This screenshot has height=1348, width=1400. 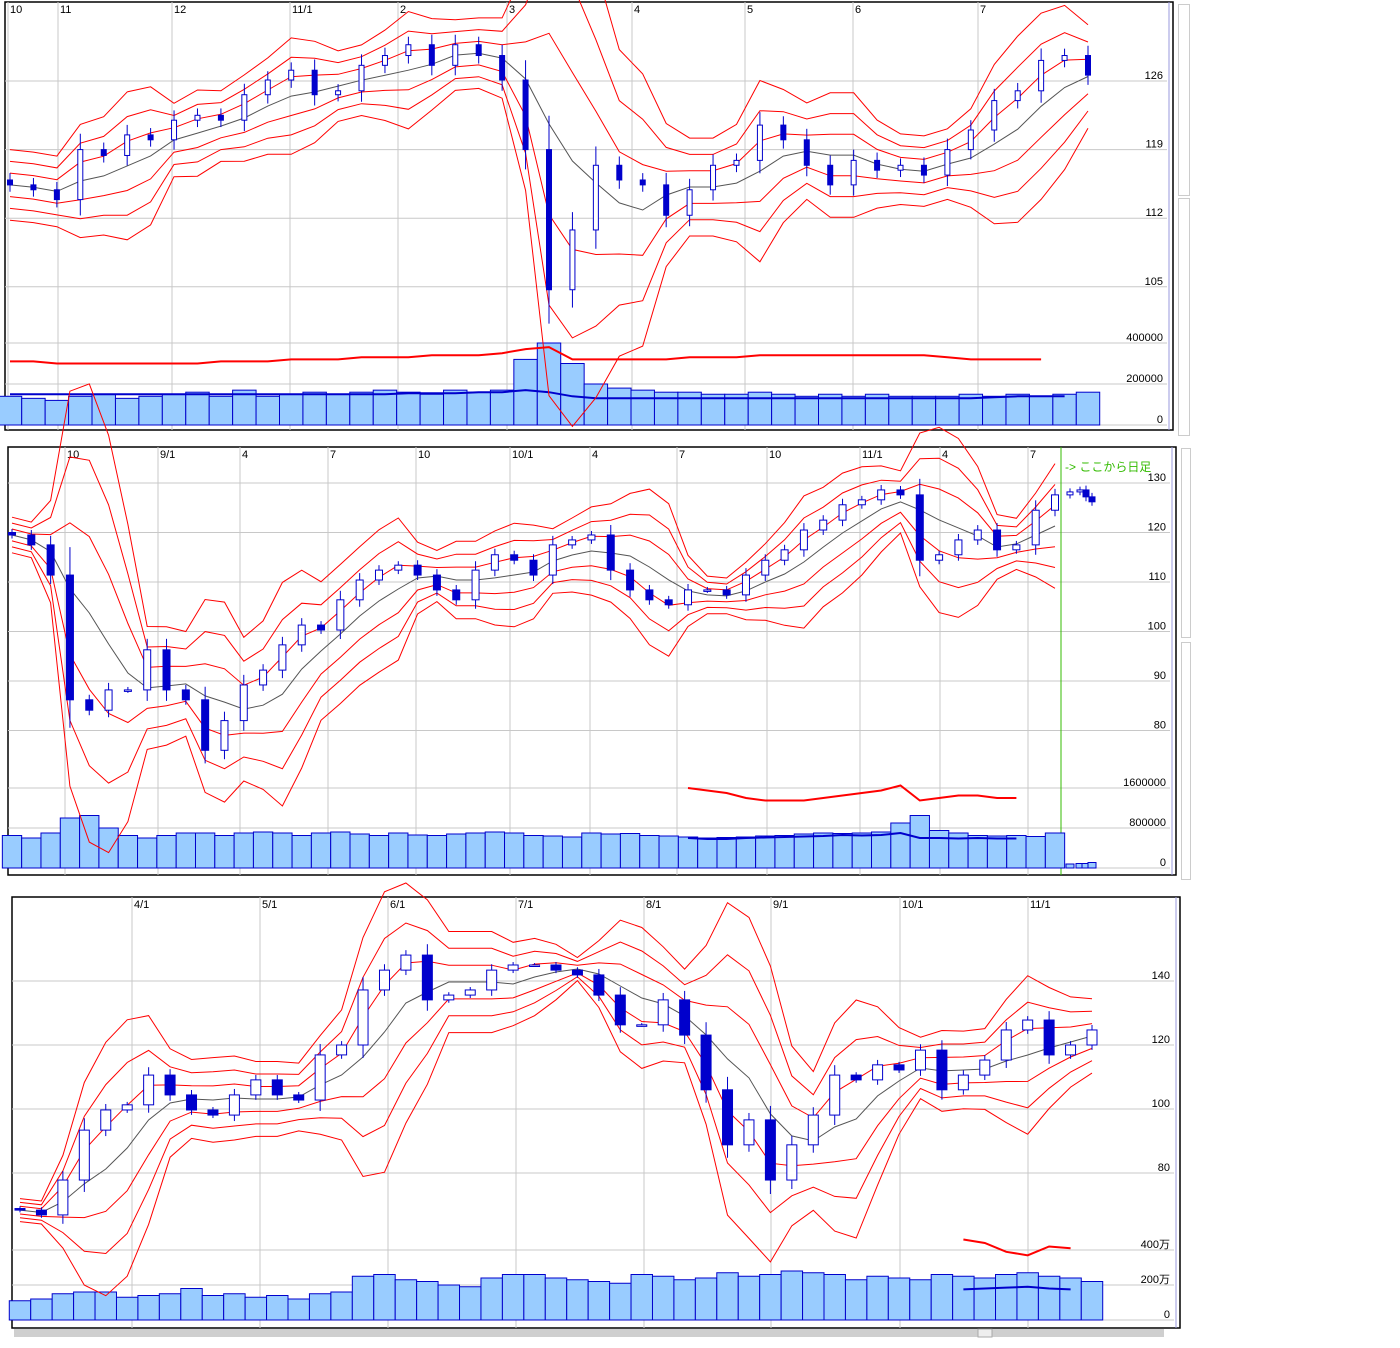 What do you see at coordinates (589, 1333) in the screenshot?
I see `horizontal-scrollbar` at bounding box center [589, 1333].